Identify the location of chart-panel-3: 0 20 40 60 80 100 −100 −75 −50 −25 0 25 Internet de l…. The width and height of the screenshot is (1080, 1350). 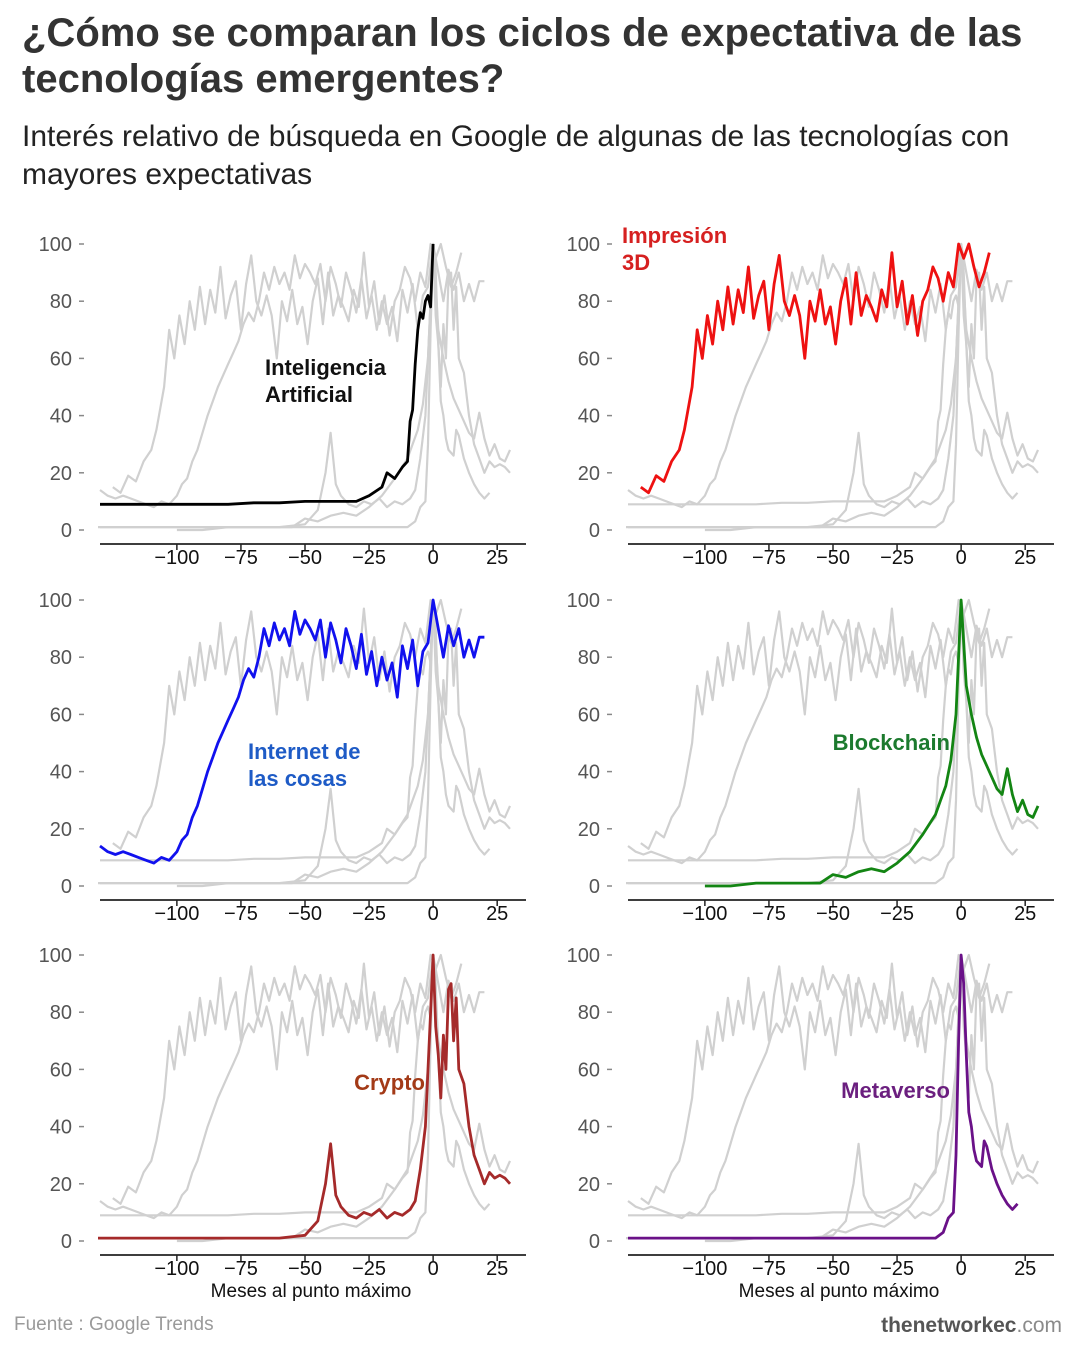
(282, 757).